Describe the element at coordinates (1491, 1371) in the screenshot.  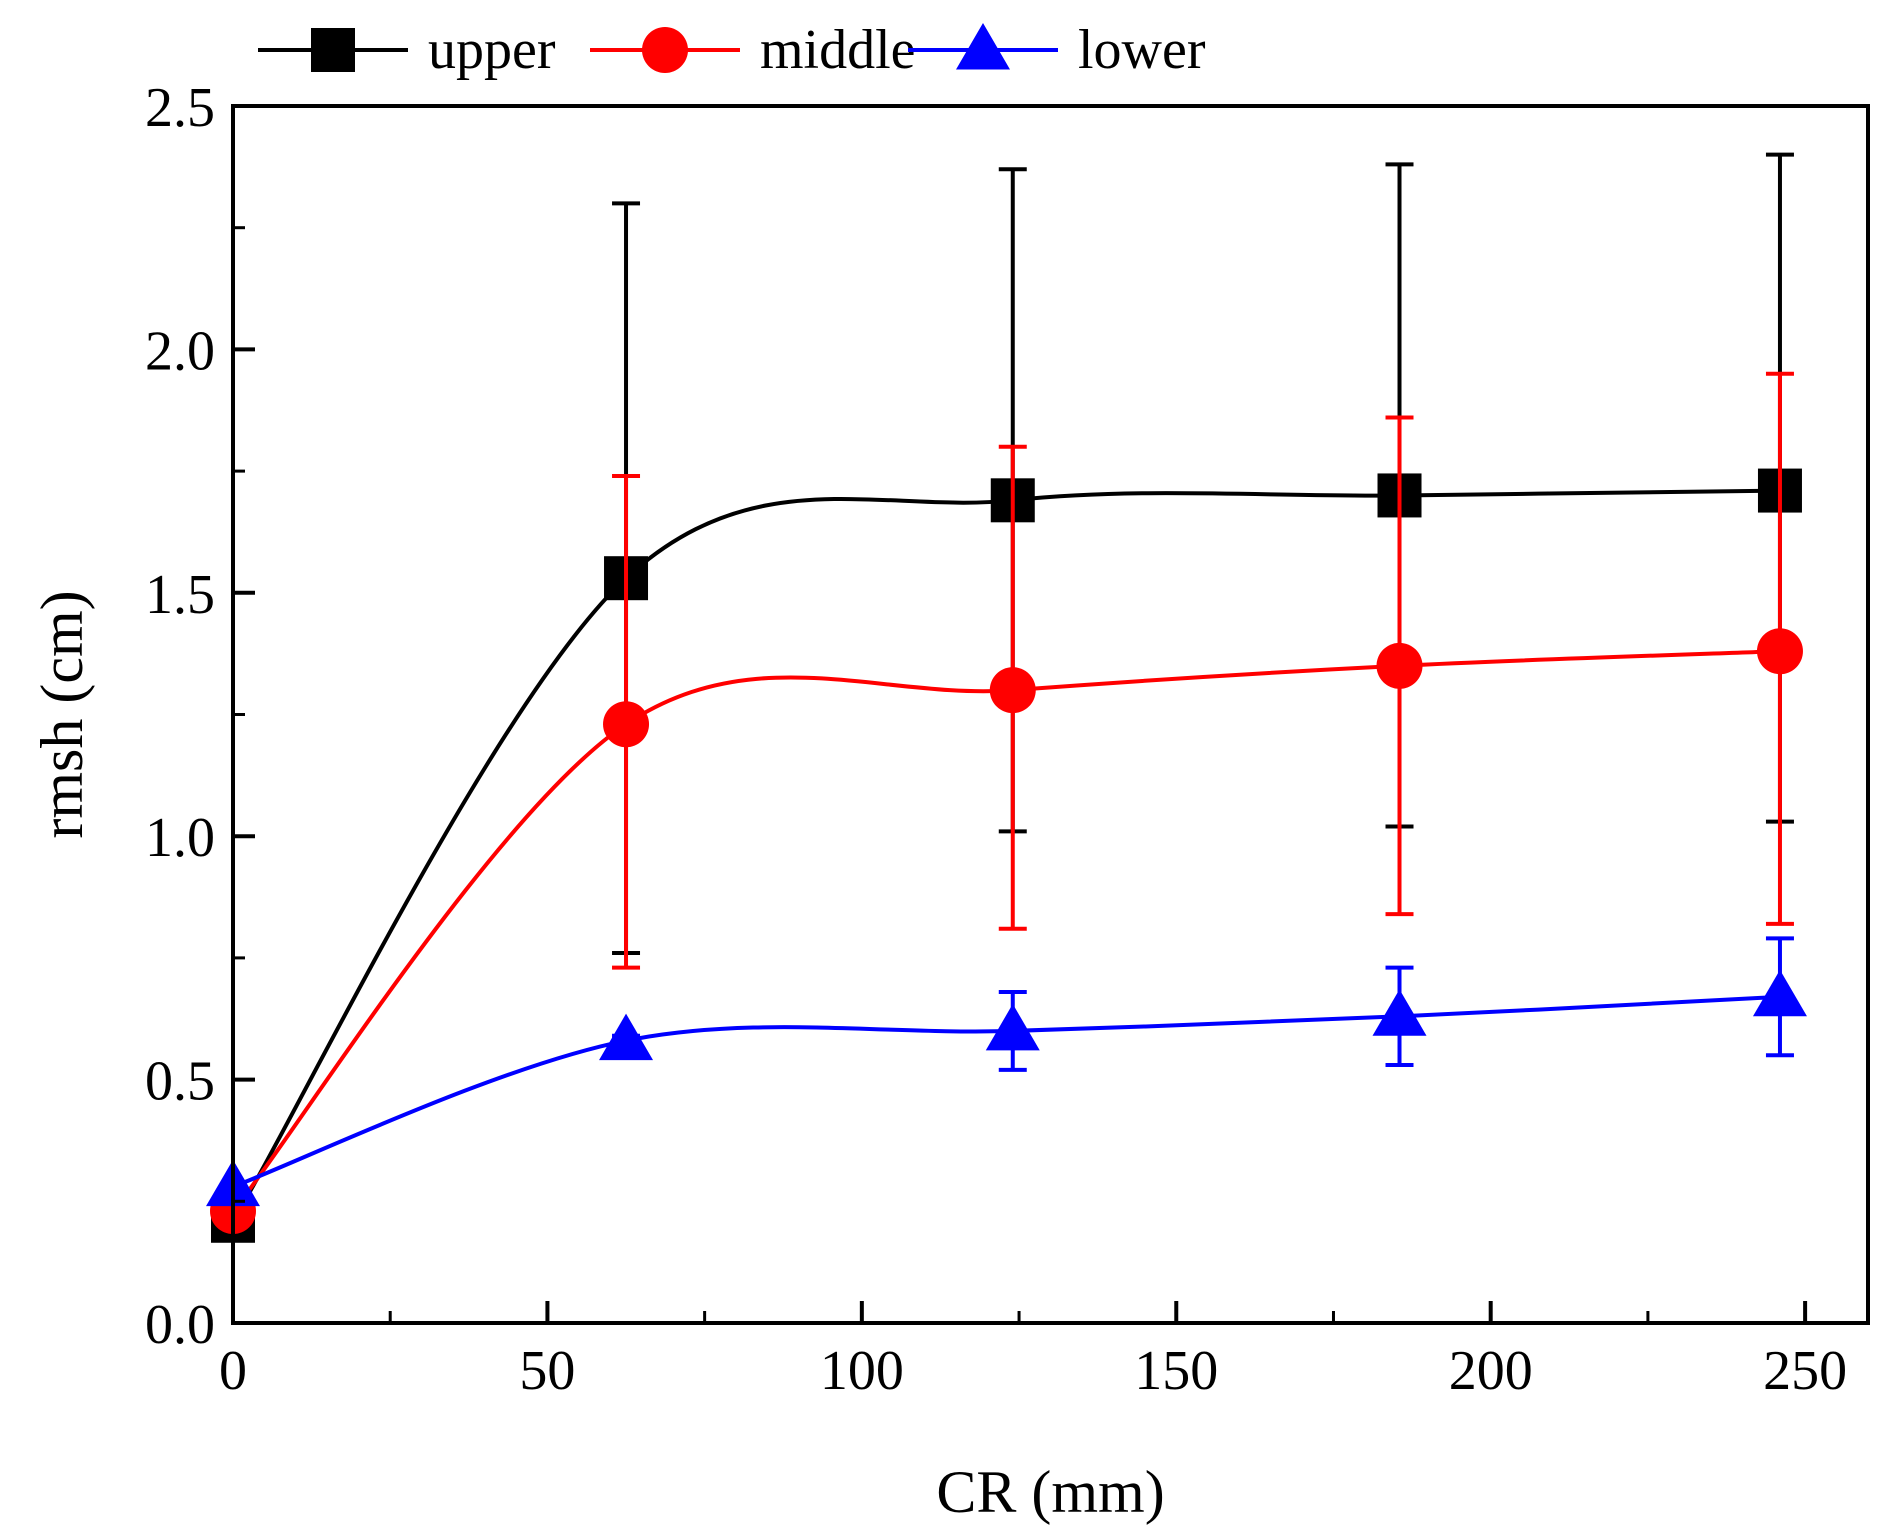
I see `x-tick-label: 200` at that location.